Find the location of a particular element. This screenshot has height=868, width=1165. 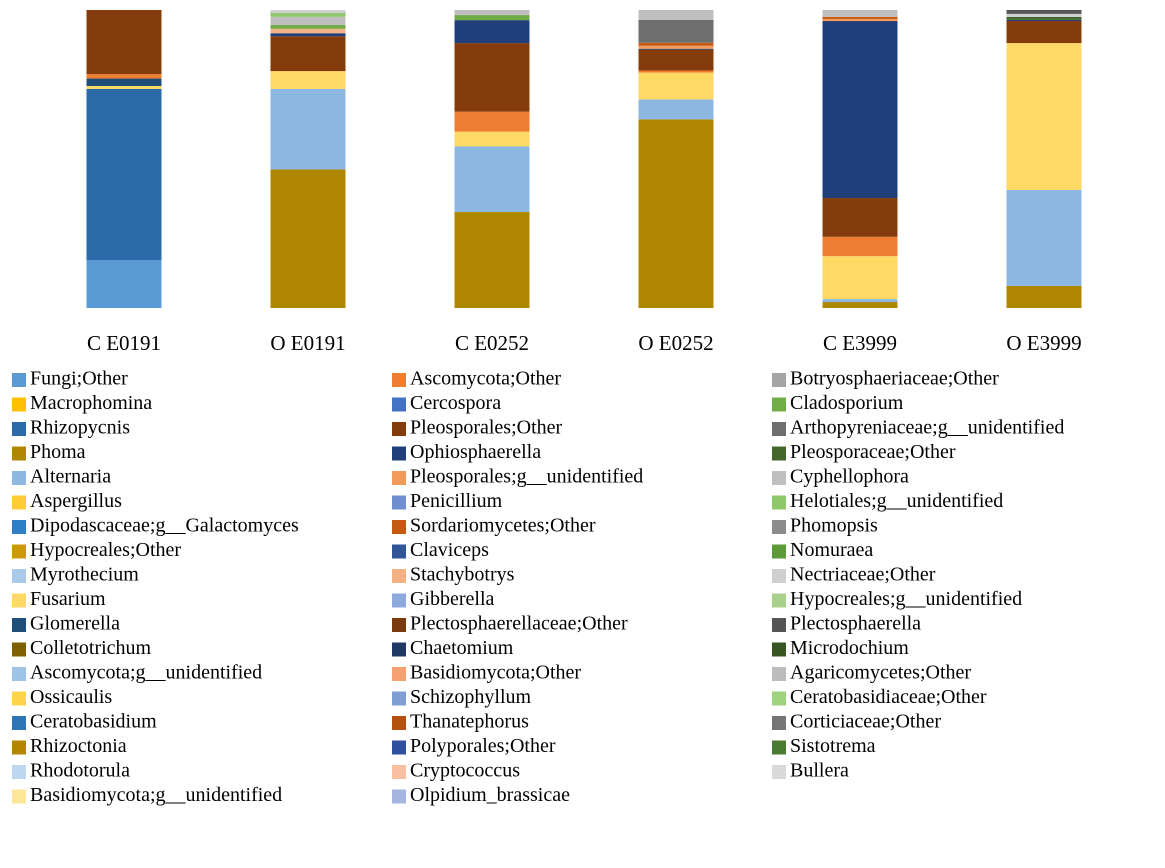

legend-label: Basidiomycota;Other is located at coordinates (495, 673).